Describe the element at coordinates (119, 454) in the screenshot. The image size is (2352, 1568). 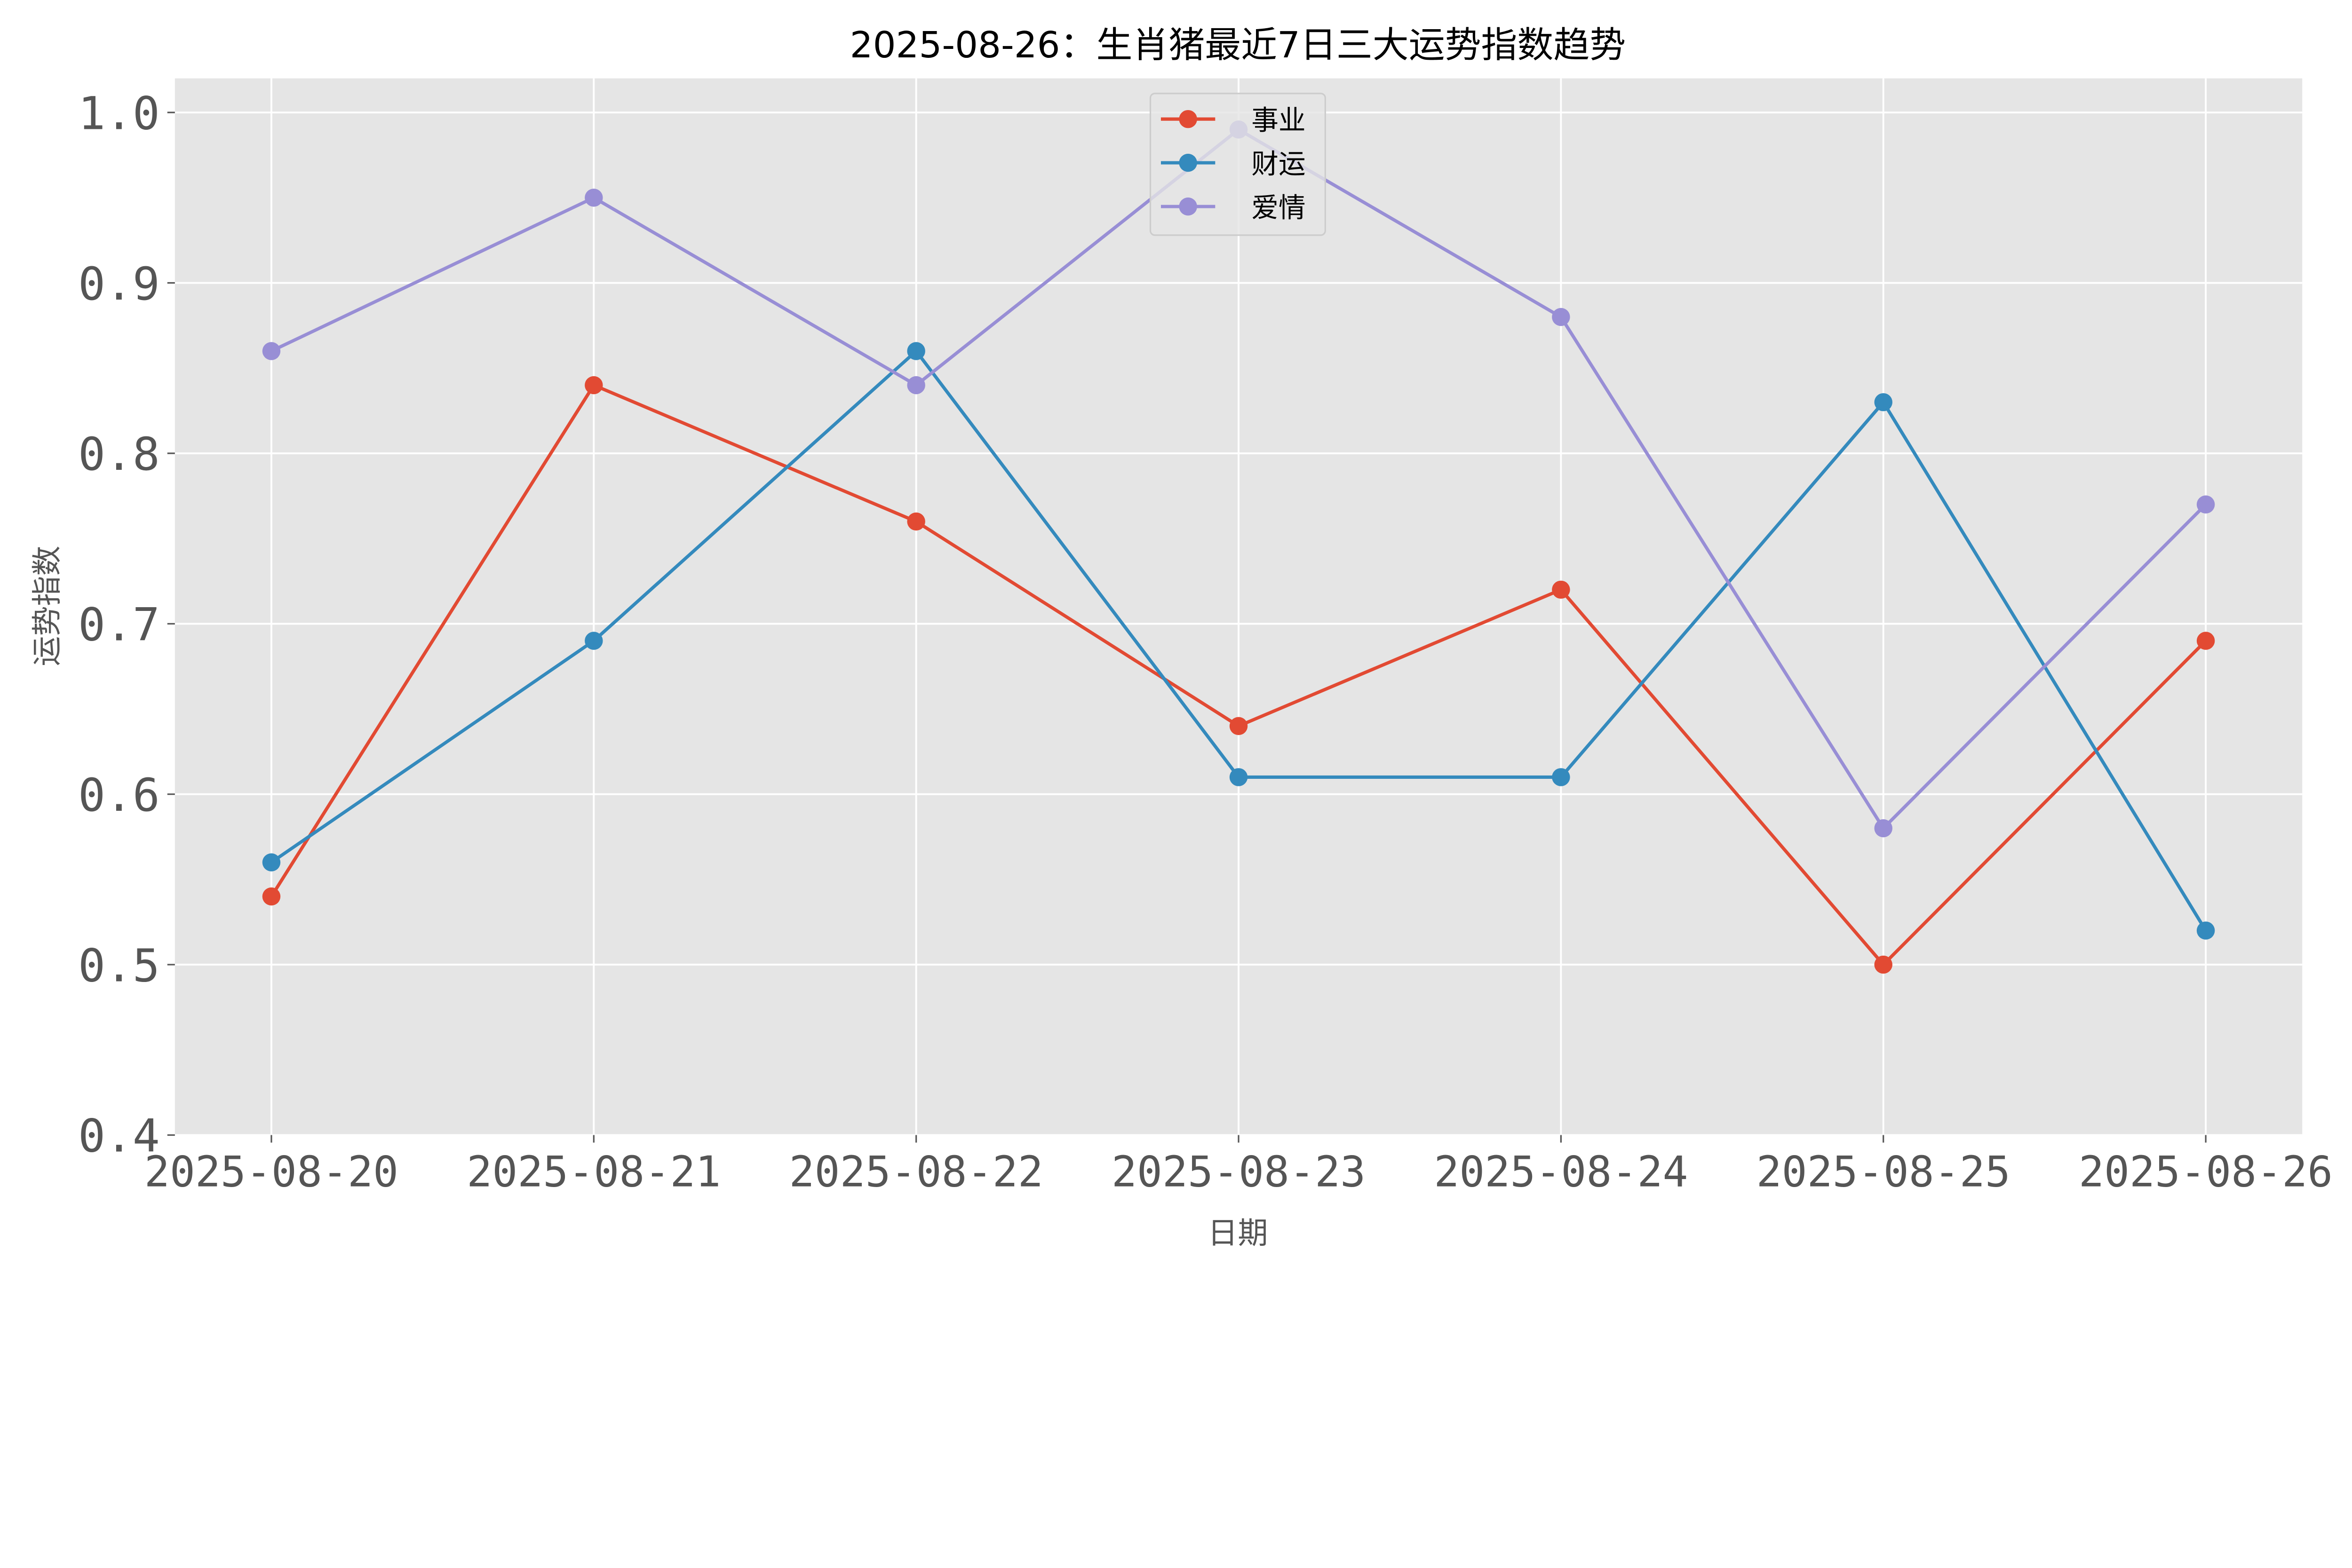
I see `y-tick-label: 0.8` at that location.